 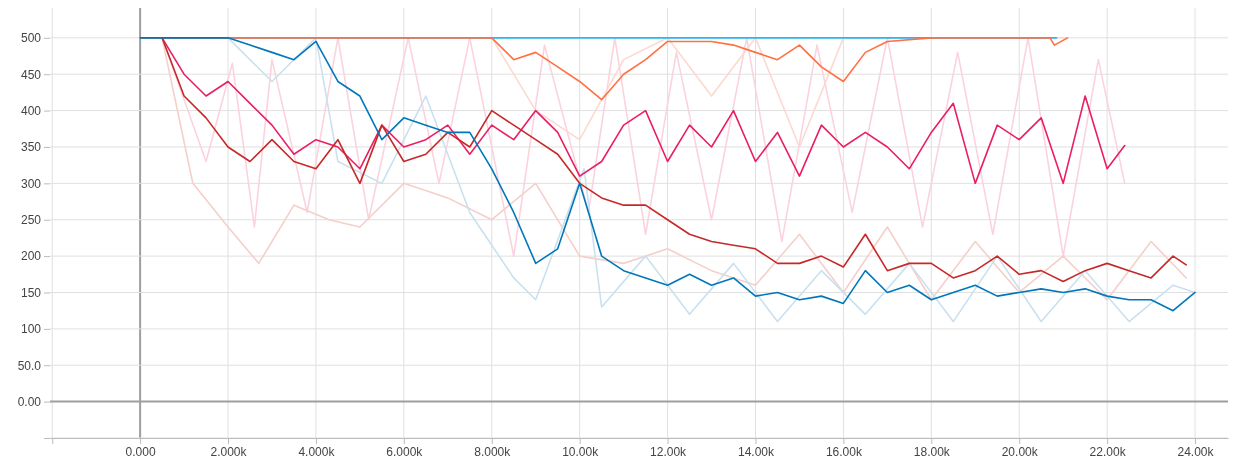 I want to click on y-tick-label: 100, so click(x=31, y=329).